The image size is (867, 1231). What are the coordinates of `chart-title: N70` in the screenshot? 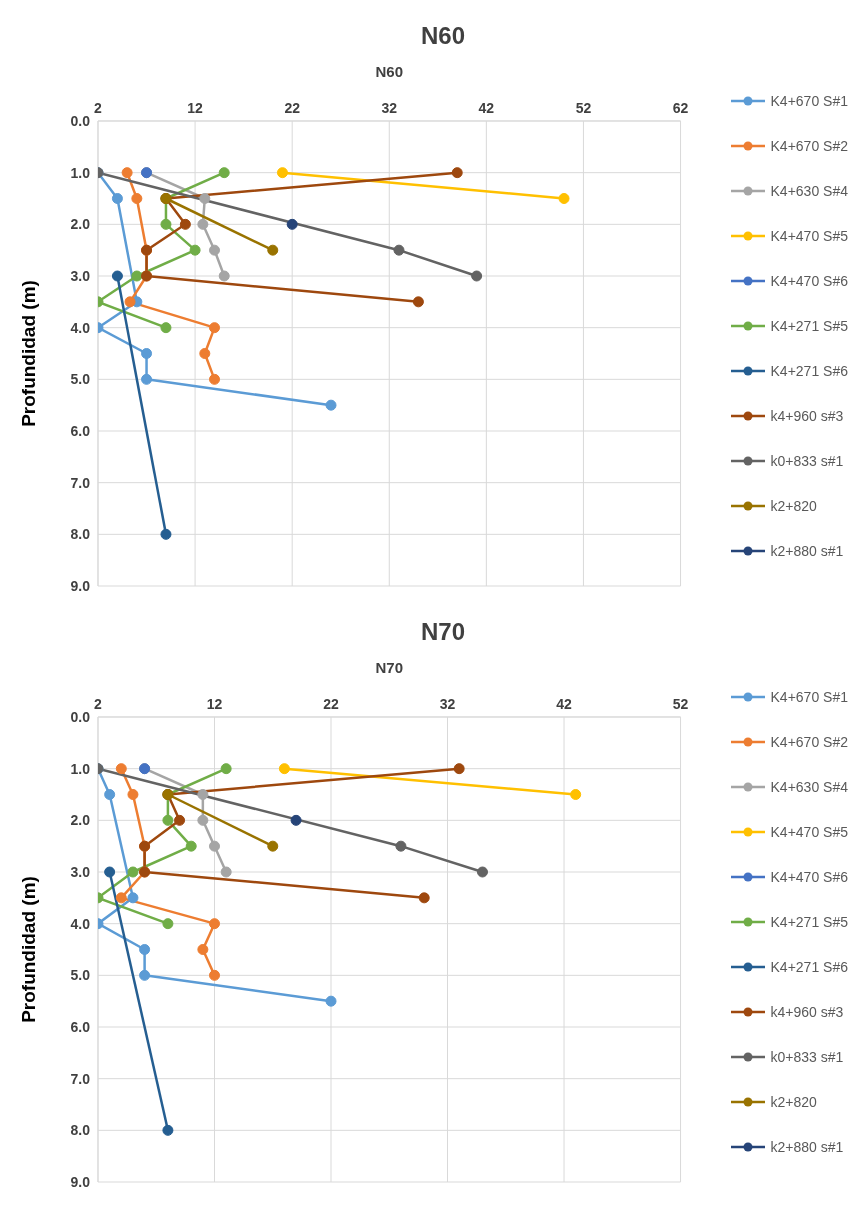 It's located at (443, 632).